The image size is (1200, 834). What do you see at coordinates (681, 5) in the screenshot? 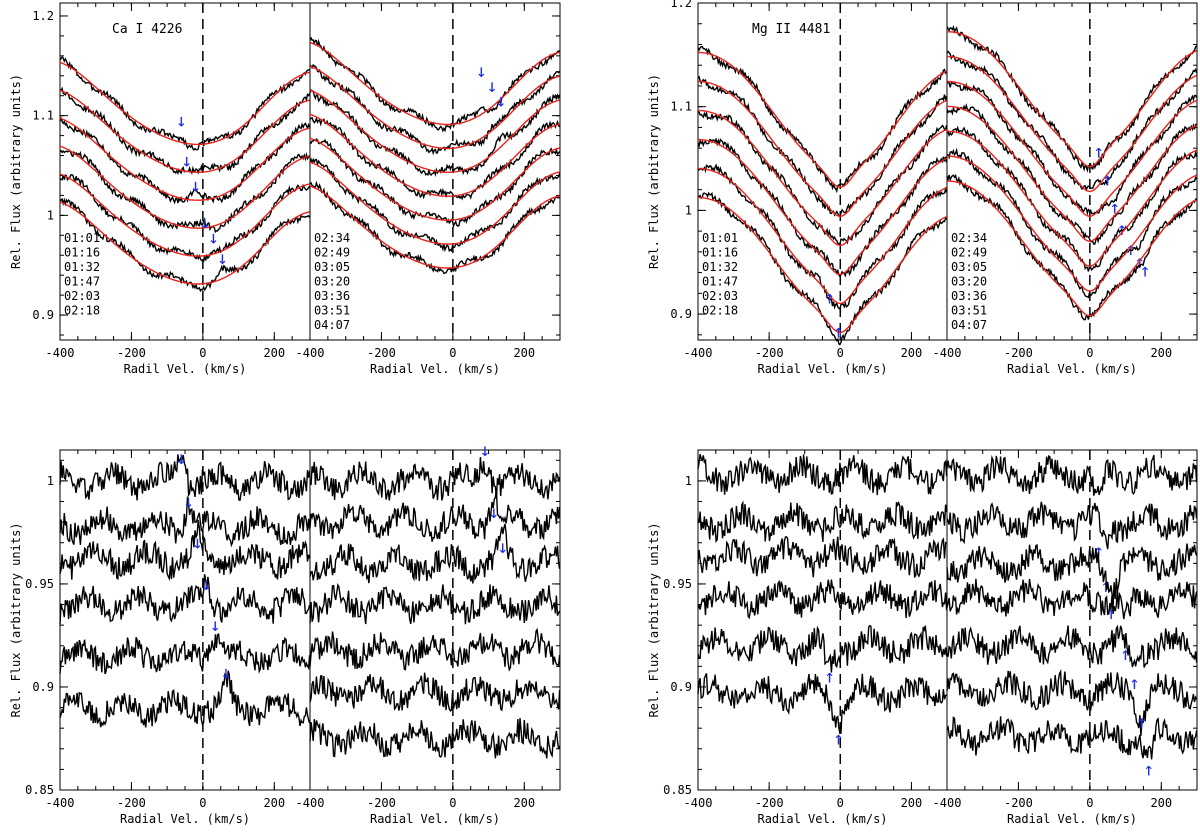
I see `y-tick-label: 1.2` at bounding box center [681, 5].